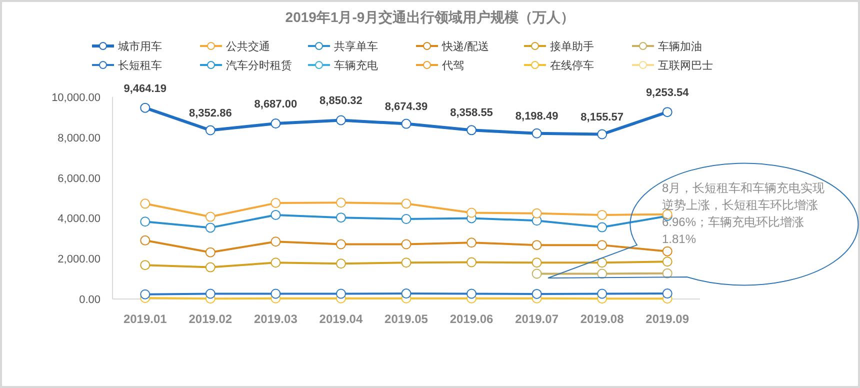  What do you see at coordinates (341, 319) in the screenshot?
I see `x-tick-label: 2019.04` at bounding box center [341, 319].